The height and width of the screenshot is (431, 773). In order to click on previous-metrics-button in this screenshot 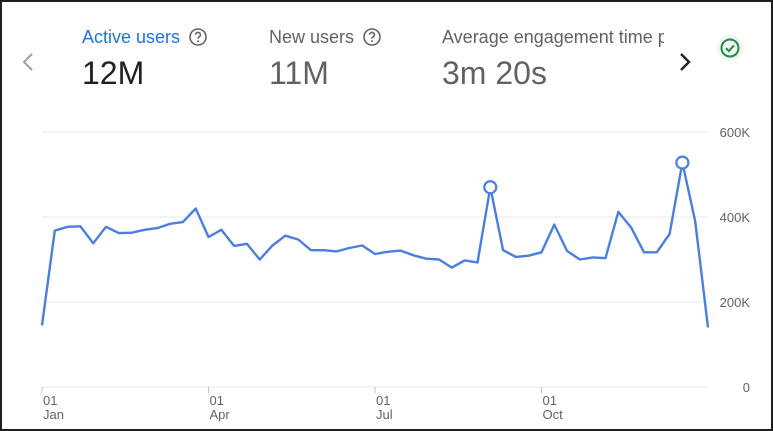, I will do `click(28, 62)`.